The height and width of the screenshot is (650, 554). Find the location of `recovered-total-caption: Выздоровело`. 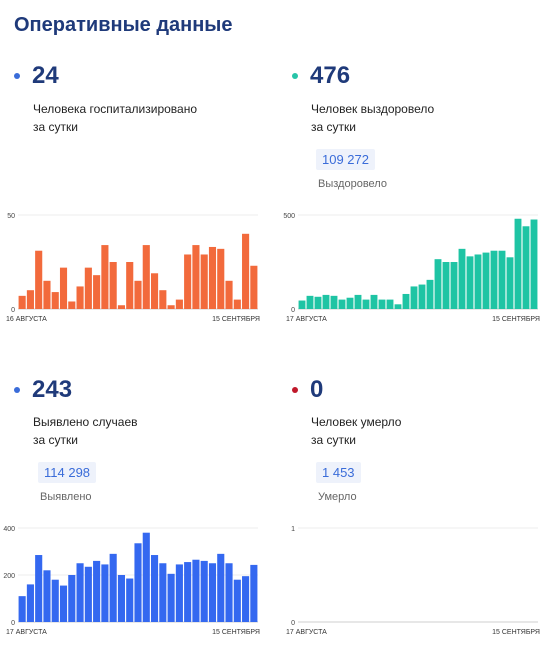

recovered-total-caption: Выздоровело is located at coordinates (352, 184).